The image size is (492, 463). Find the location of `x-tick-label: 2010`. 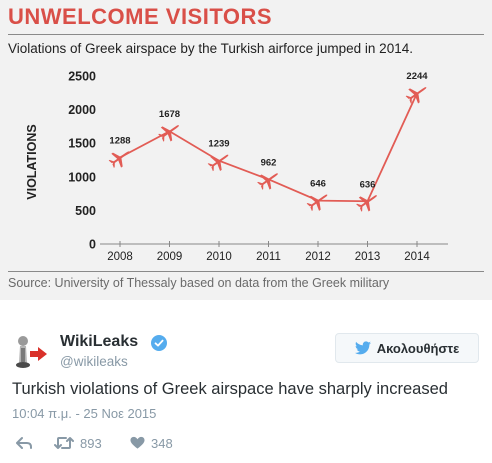

x-tick-label: 2010 is located at coordinates (219, 257).